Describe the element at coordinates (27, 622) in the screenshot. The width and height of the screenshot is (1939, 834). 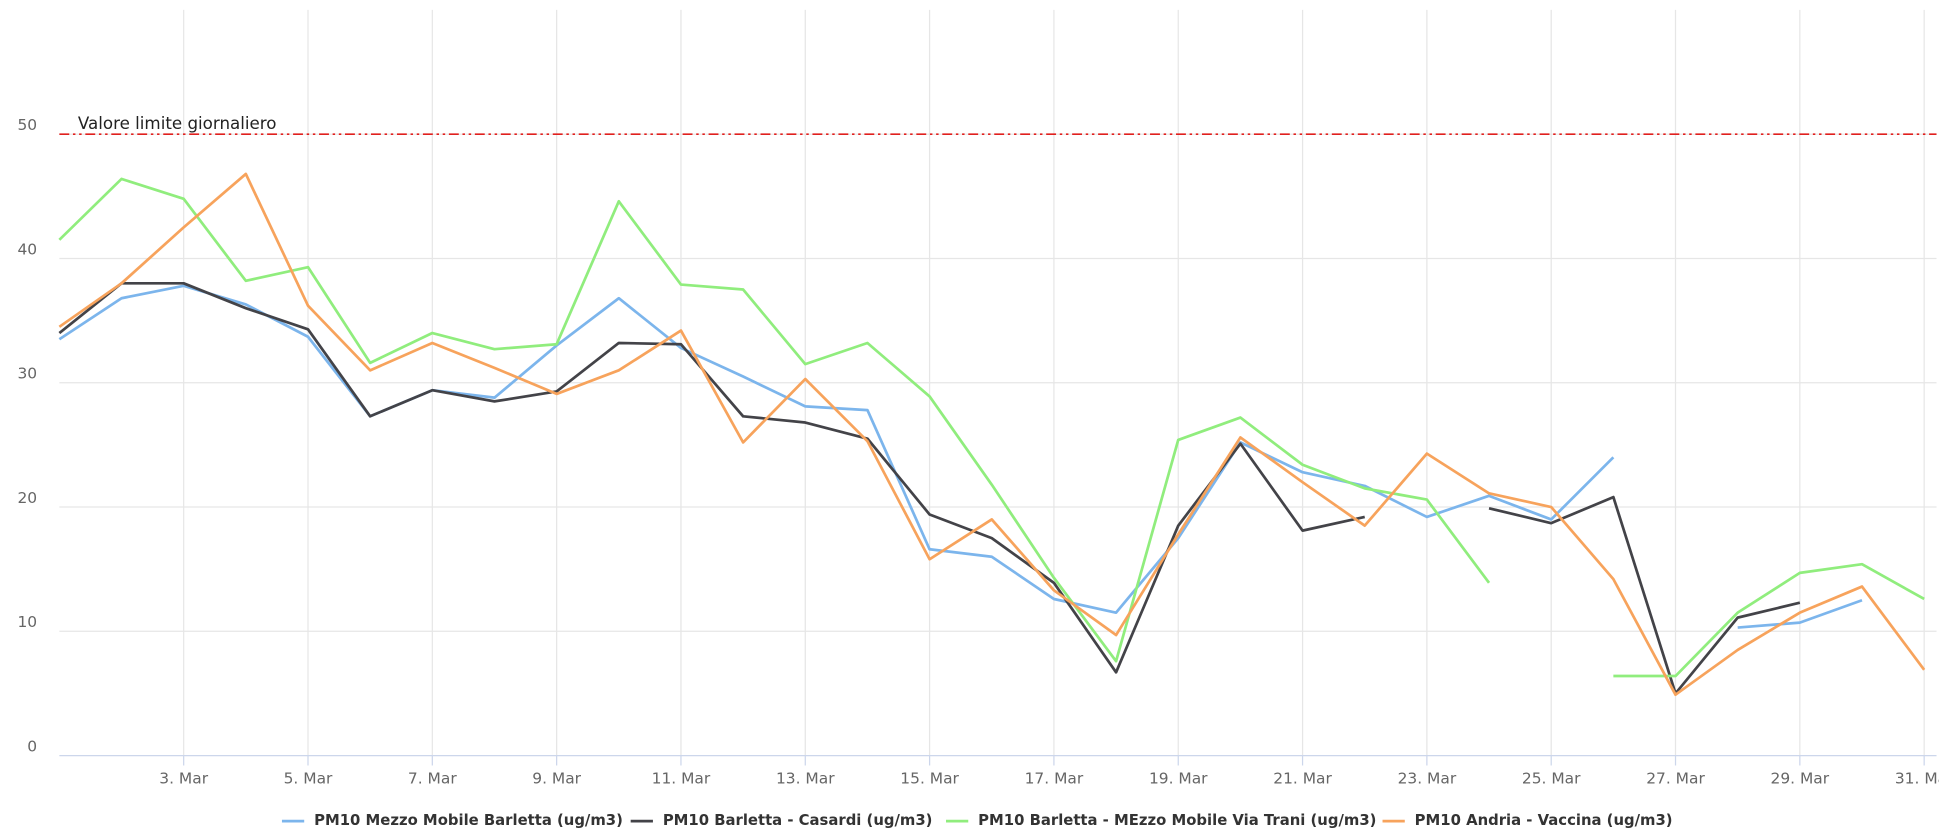
I see `y-tick-label: 10` at that location.